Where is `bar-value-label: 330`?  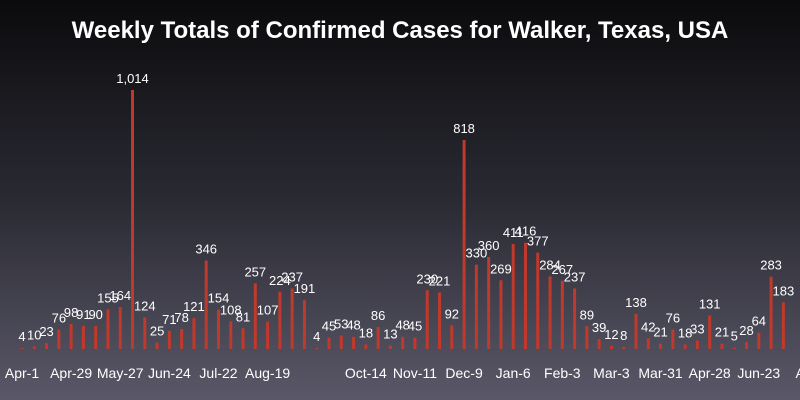
bar-value-label: 330 is located at coordinates (477, 253).